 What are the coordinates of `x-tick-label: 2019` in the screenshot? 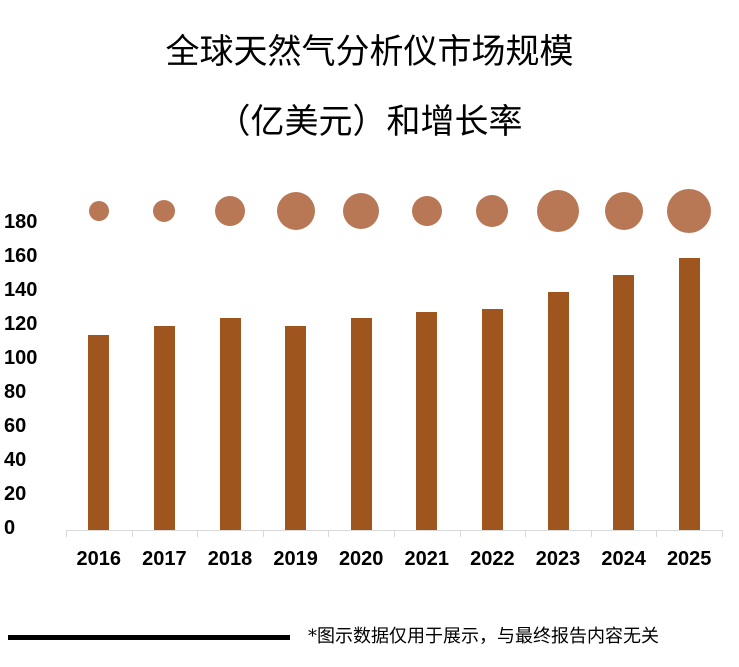 It's located at (295, 559).